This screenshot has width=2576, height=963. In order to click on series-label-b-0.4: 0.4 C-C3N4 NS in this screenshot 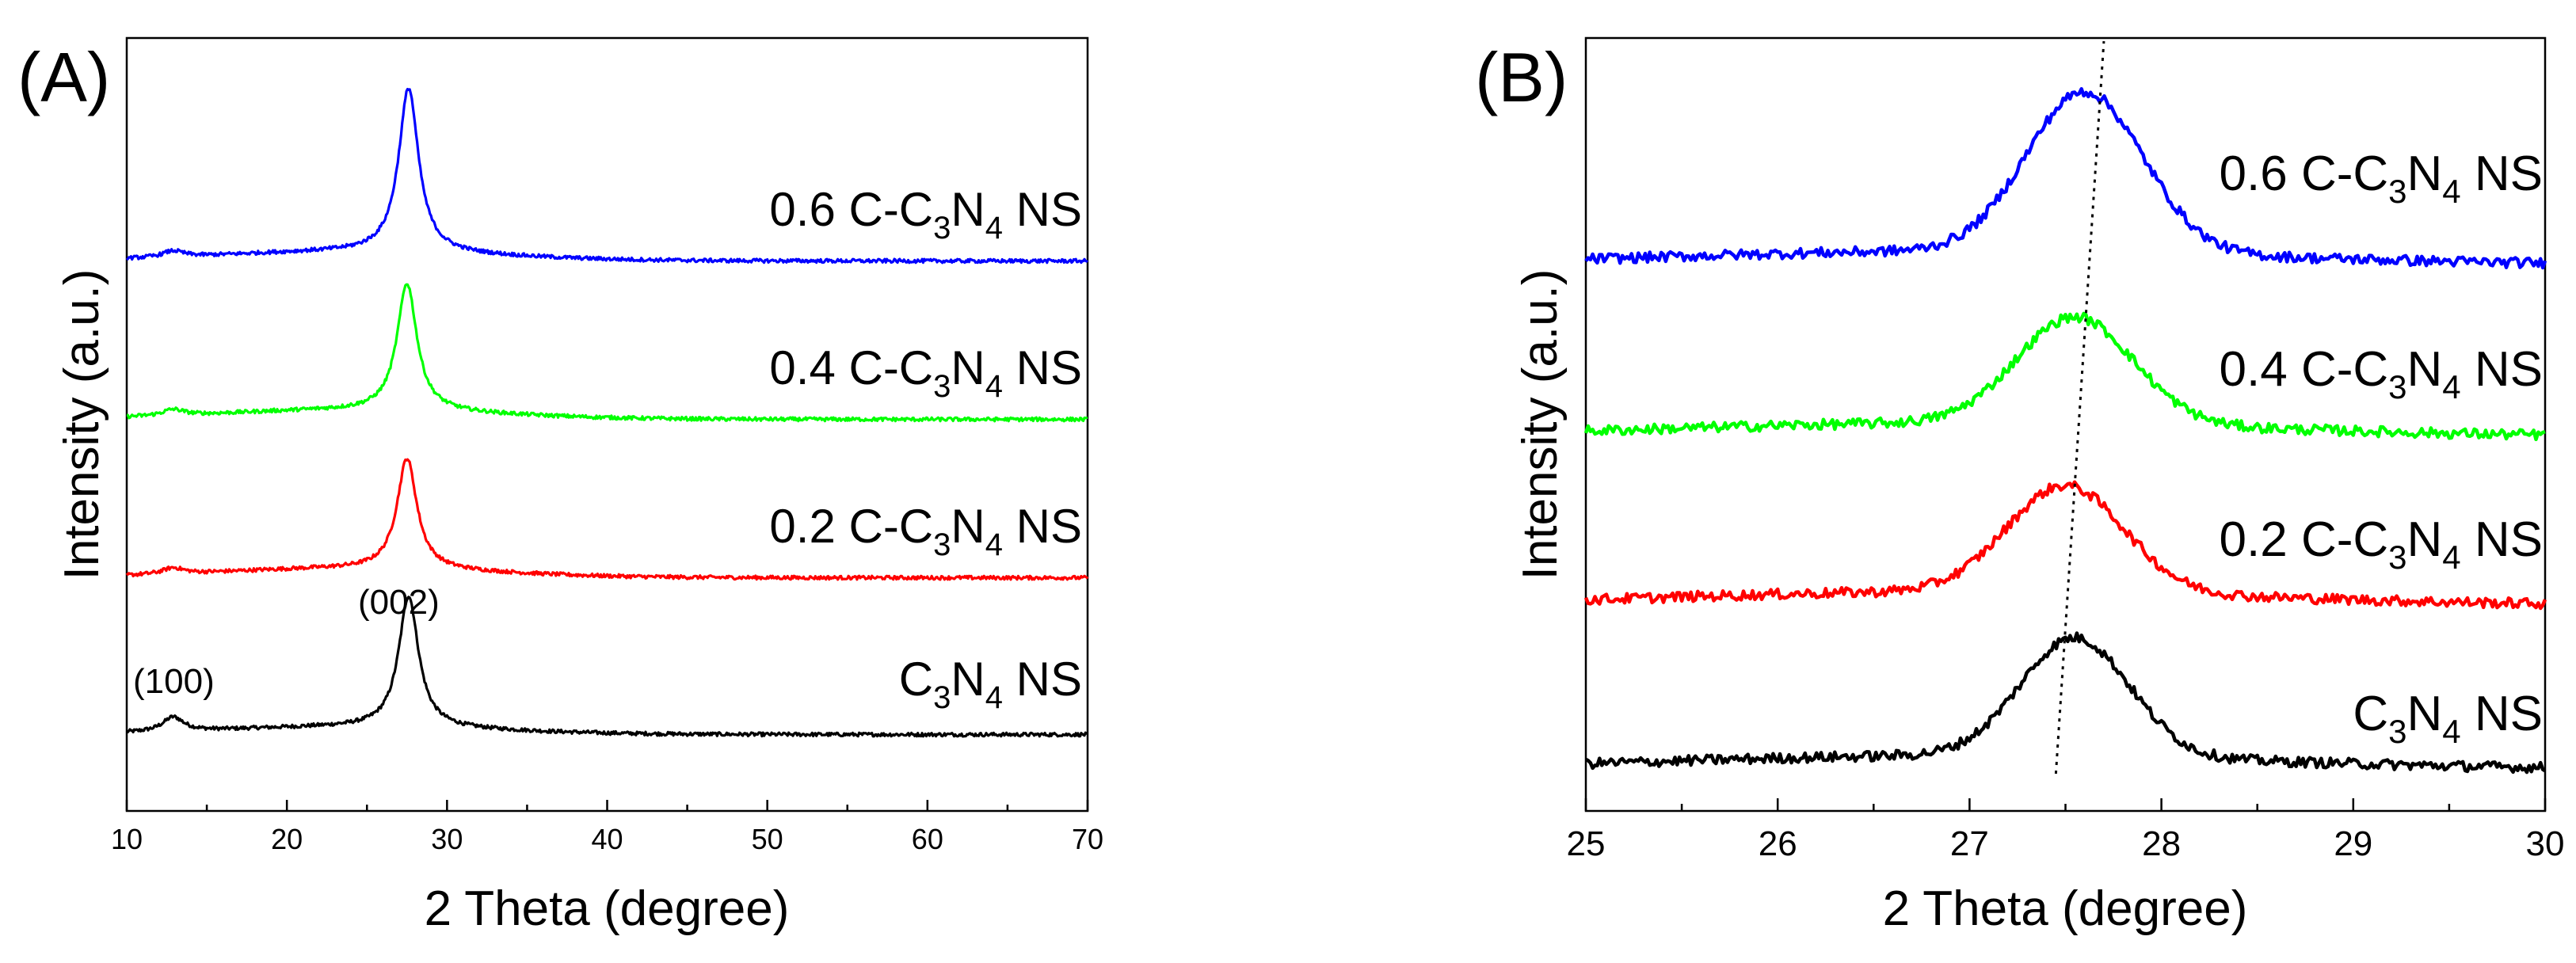, I will do `click(2382, 373)`.